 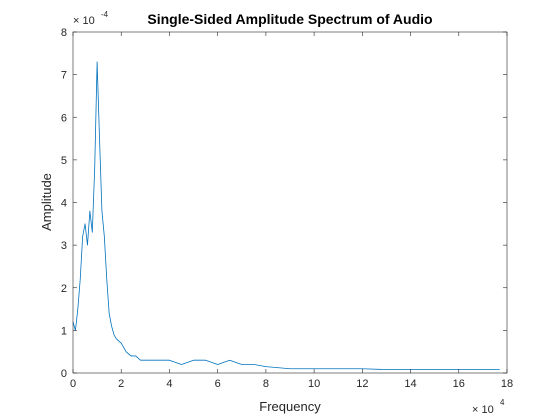 I want to click on y-exponent-label: × 10, so click(x=84, y=21).